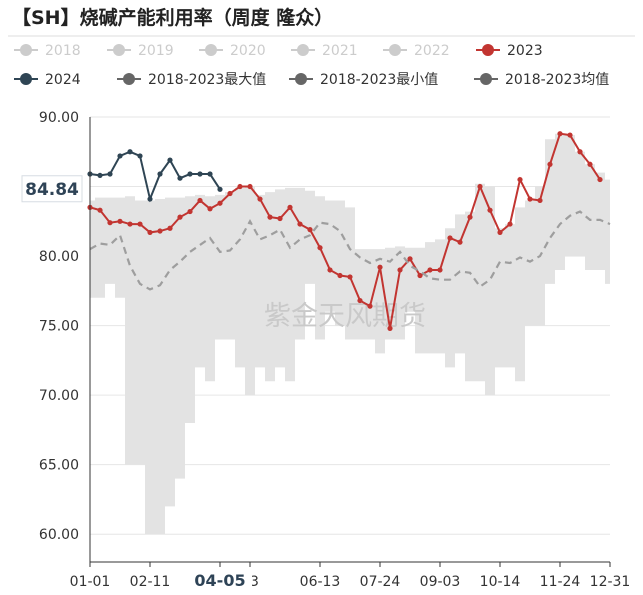  I want to click on legend-item-9: 2018-2023均值, so click(541, 80).